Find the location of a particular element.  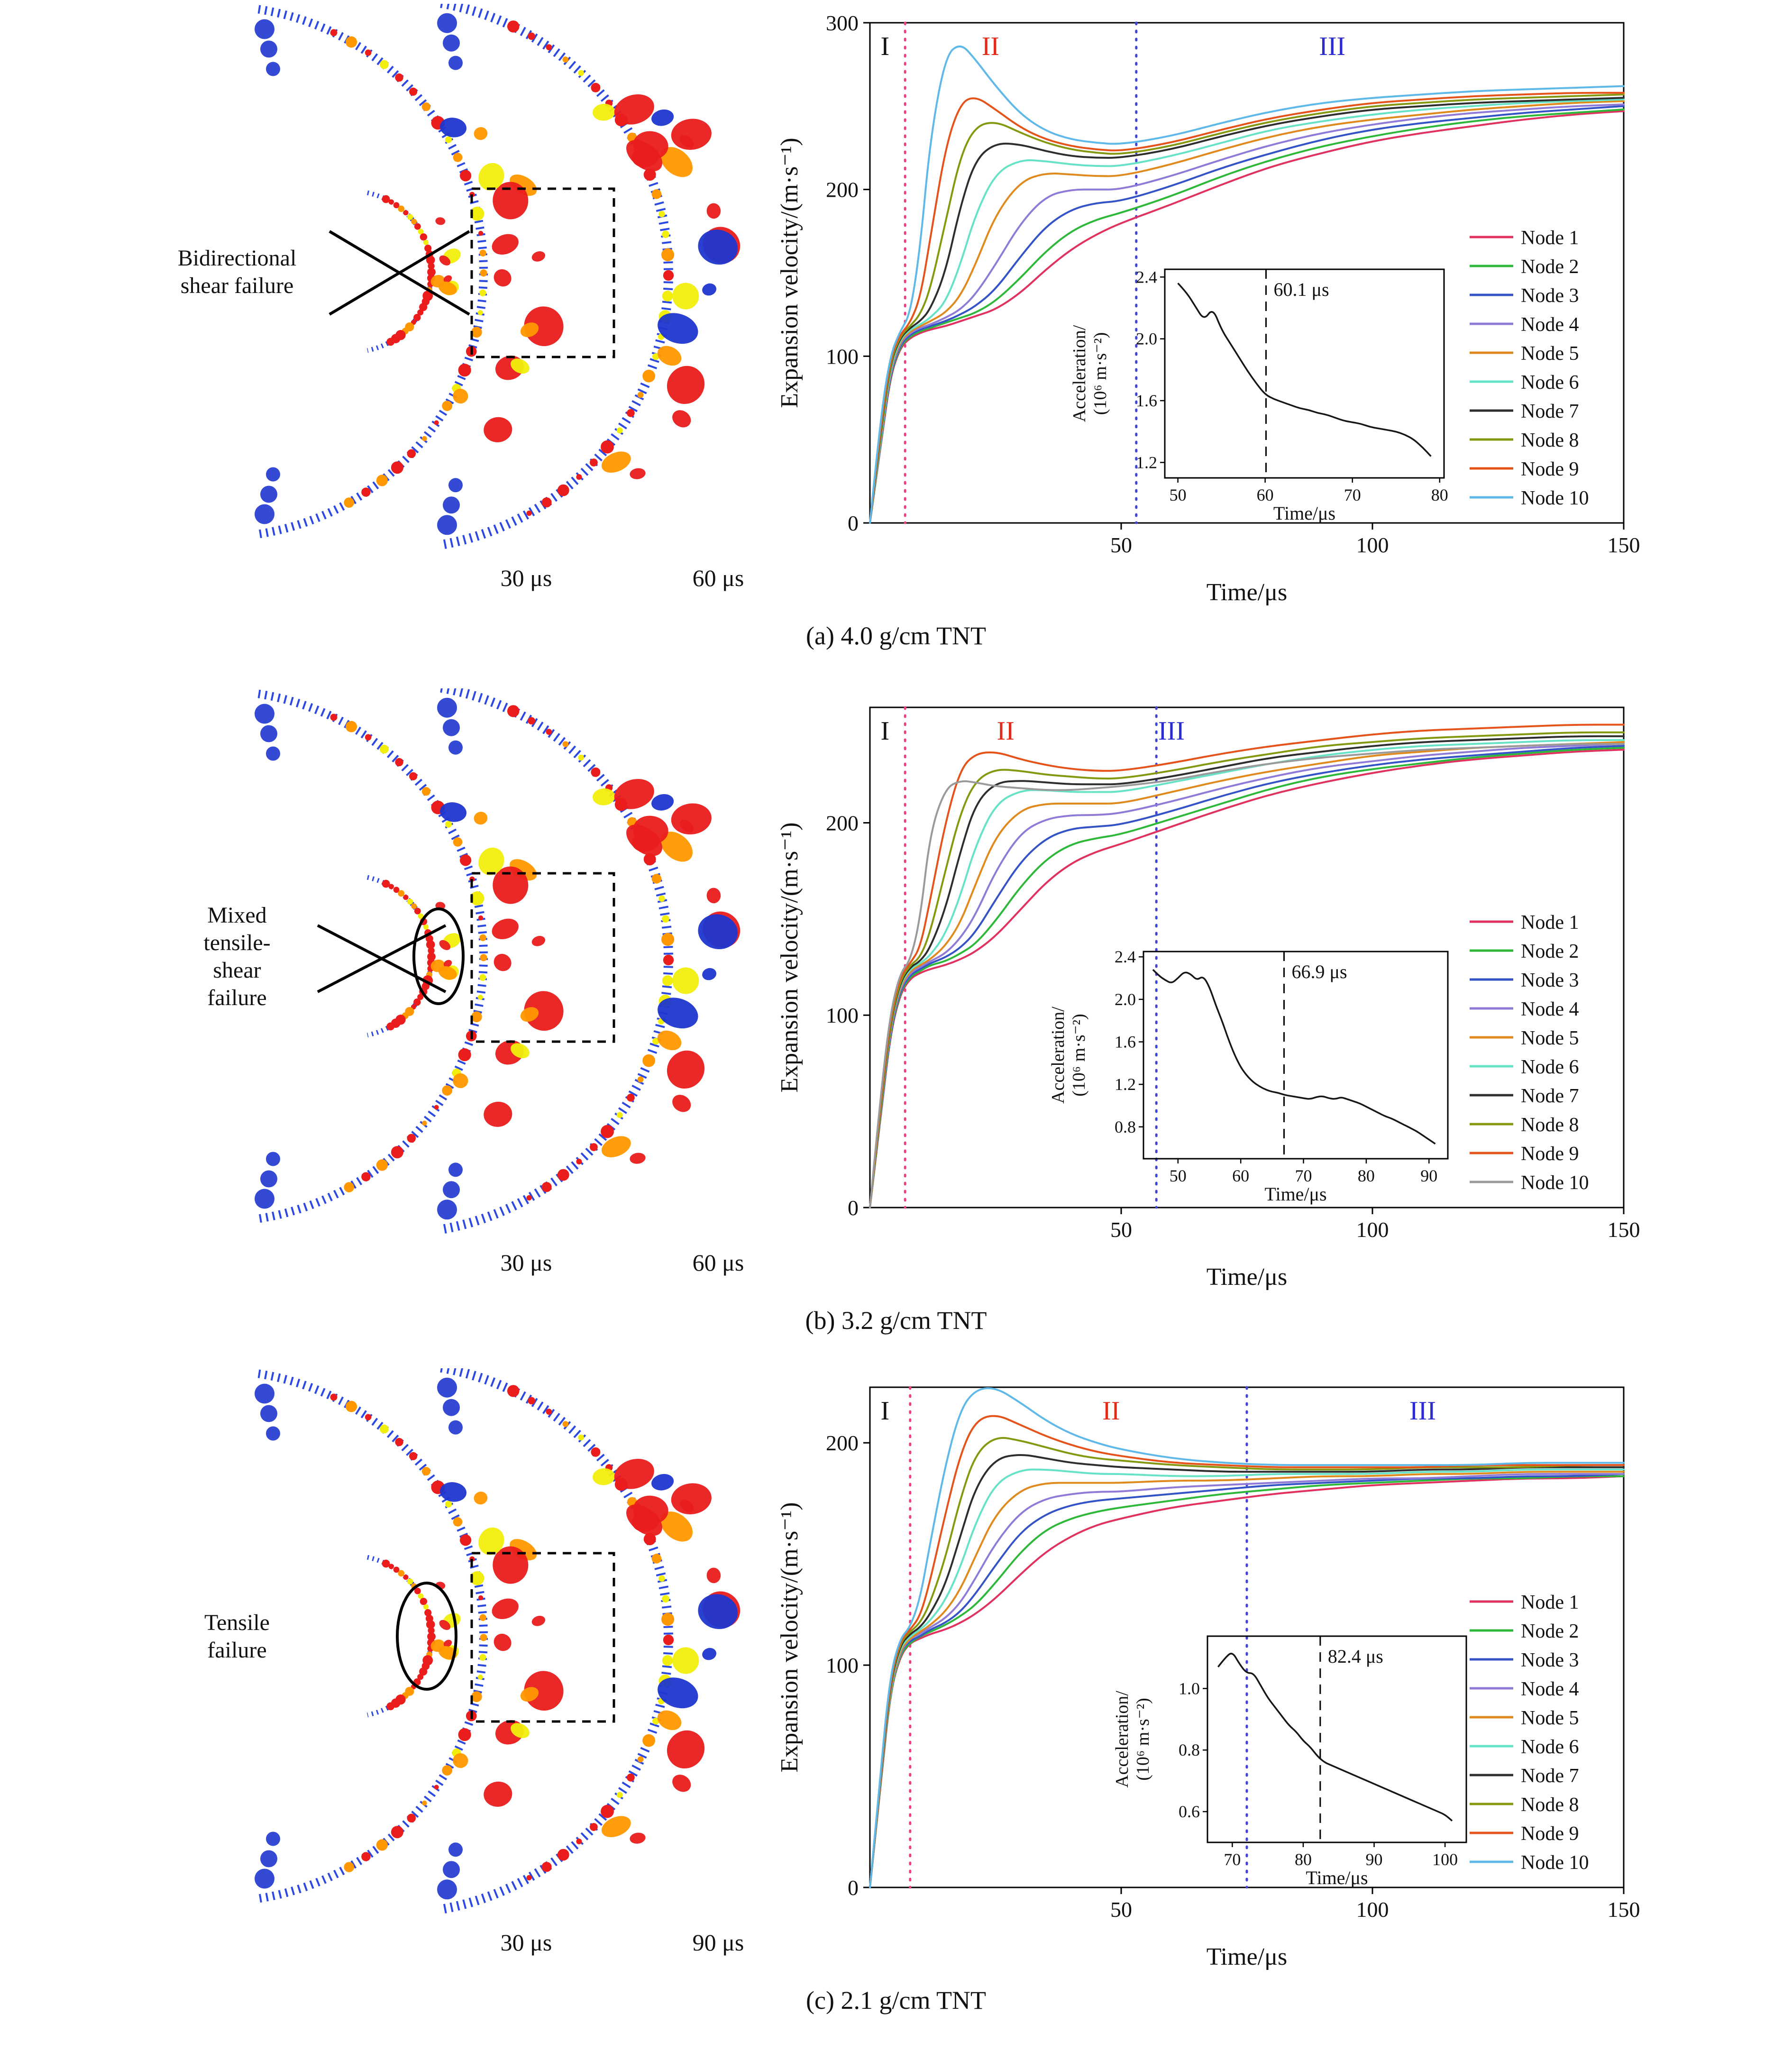

inset-x-axis-title: Time/μs is located at coordinates (1337, 1877).